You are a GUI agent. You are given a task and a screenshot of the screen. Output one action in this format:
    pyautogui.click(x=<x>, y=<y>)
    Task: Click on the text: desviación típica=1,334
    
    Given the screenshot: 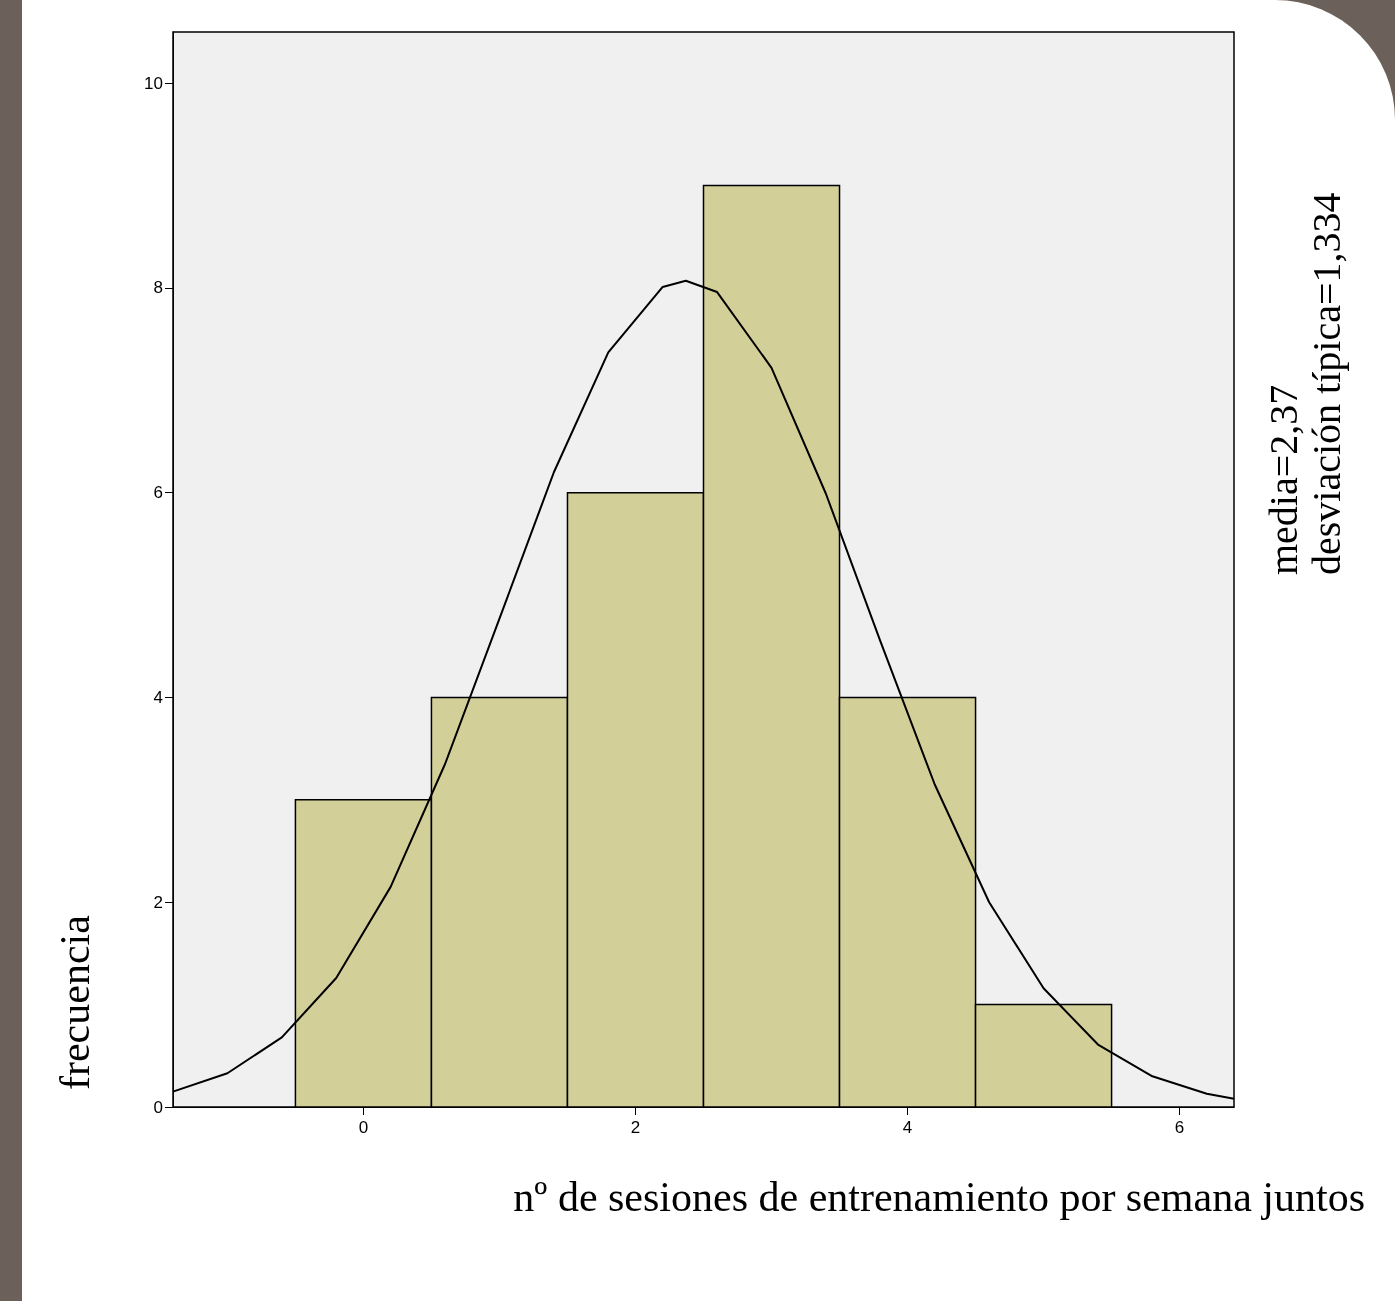 What is the action you would take?
    pyautogui.click(x=1326, y=383)
    